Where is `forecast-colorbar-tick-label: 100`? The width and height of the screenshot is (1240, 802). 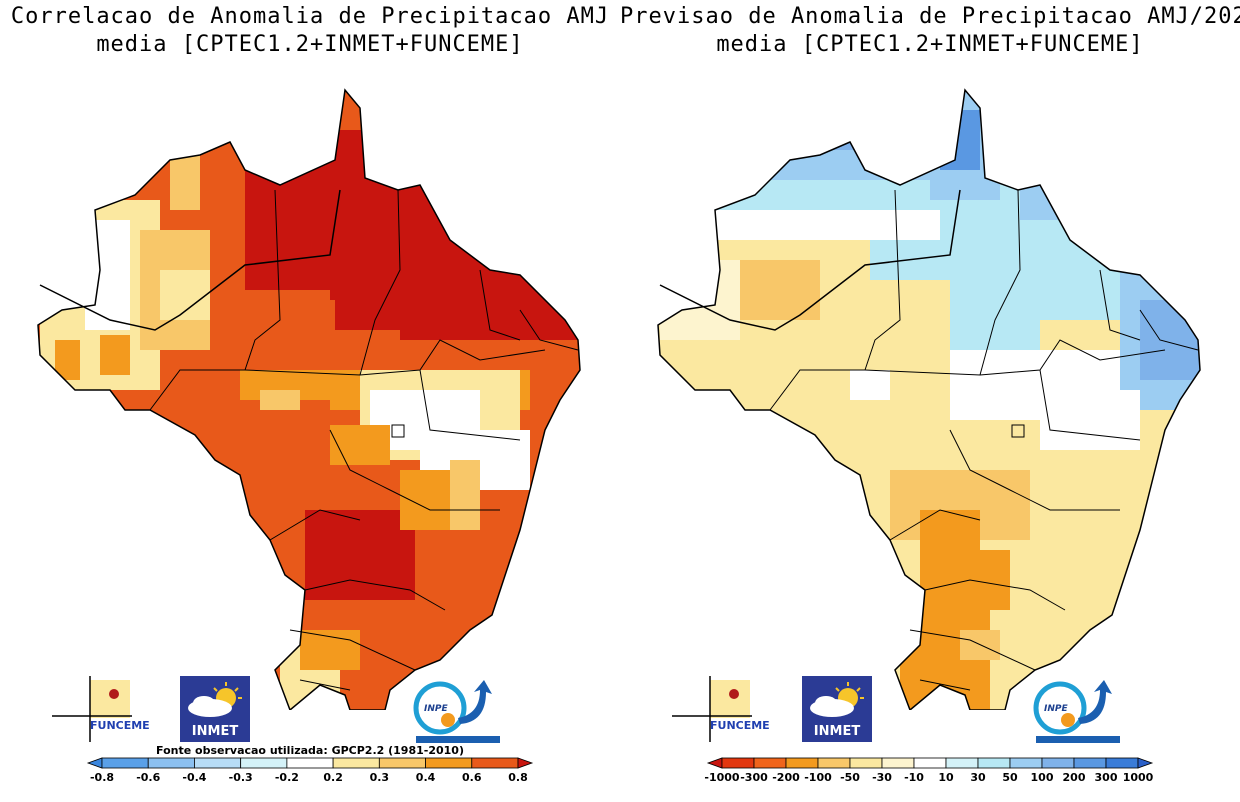 forecast-colorbar-tick-label: 100 is located at coordinates (1042, 777).